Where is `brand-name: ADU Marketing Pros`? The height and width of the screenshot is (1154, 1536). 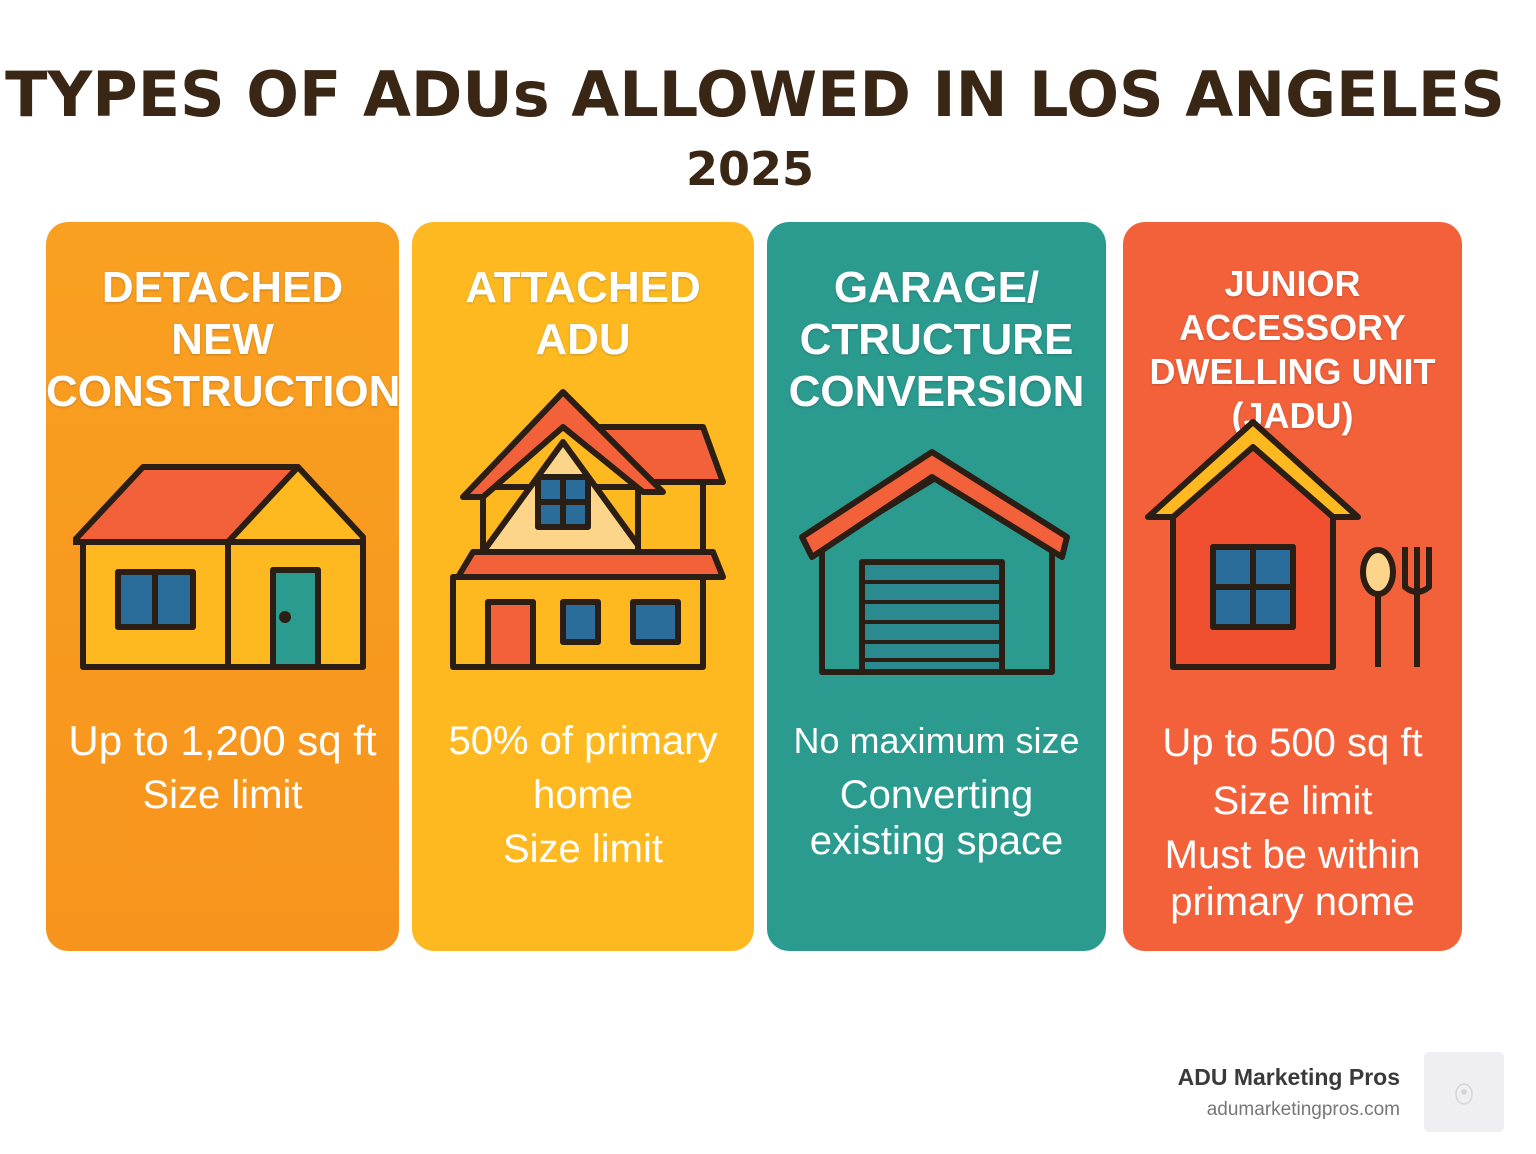 brand-name: ADU Marketing Pros is located at coordinates (1288, 1077).